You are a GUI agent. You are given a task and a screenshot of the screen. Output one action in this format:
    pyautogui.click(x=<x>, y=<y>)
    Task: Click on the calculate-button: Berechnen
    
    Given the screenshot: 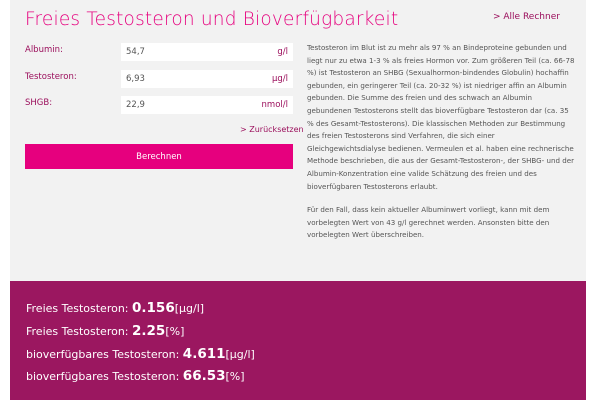 What is the action you would take?
    pyautogui.click(x=159, y=156)
    